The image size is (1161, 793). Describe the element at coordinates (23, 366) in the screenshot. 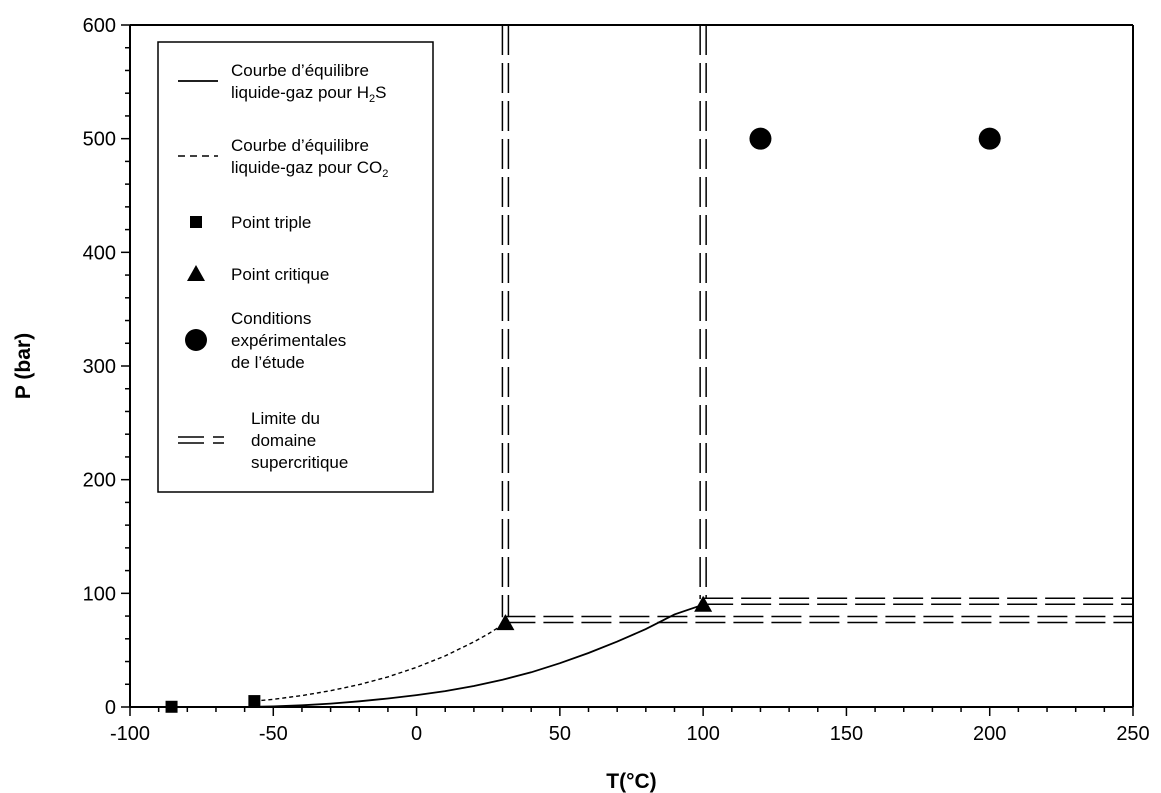

I see `y-axis-title: P (bar)` at that location.